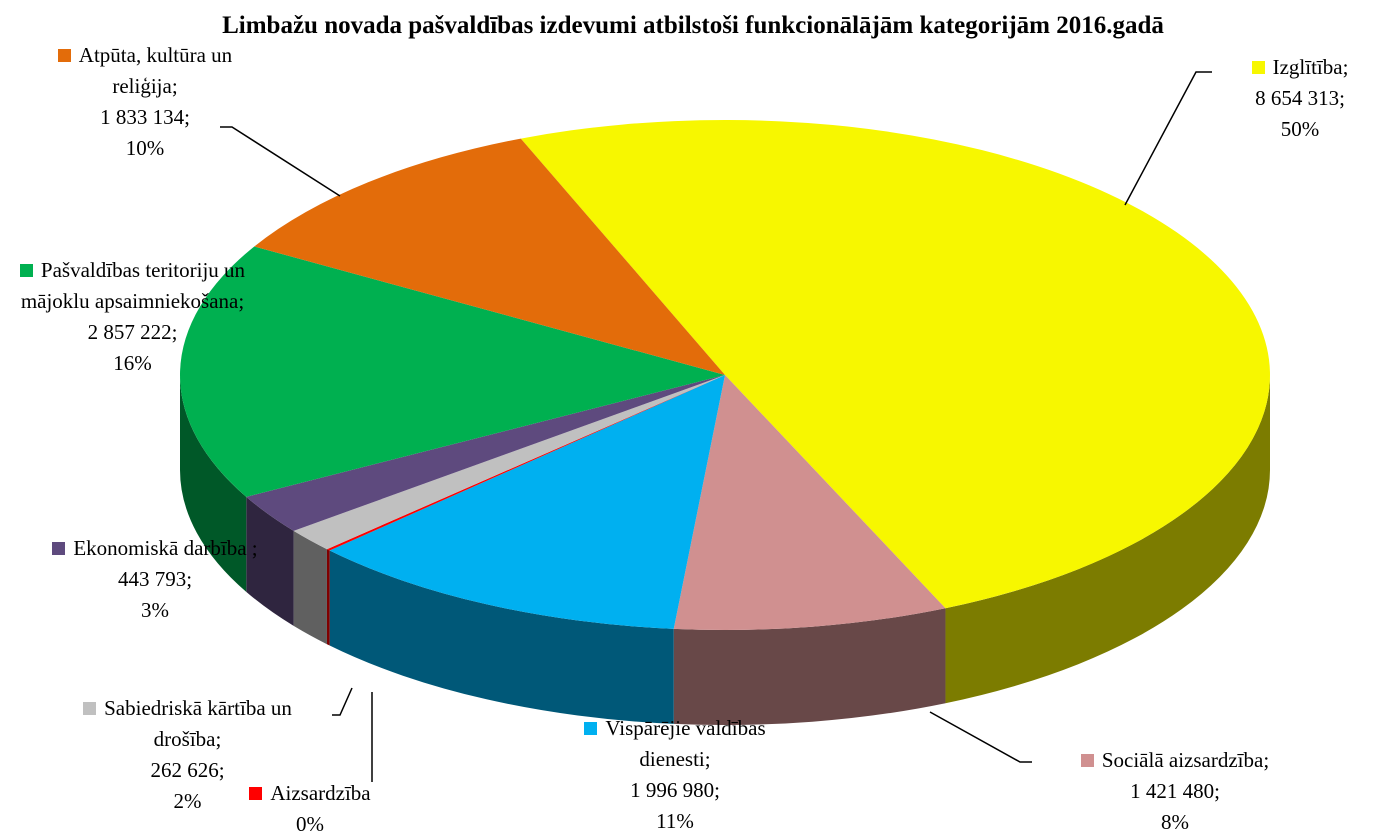 Image resolution: width=1386 pixels, height=832 pixels. What do you see at coordinates (1185, 760) in the screenshot?
I see `category-label: Sociālā aizsardzība;` at bounding box center [1185, 760].